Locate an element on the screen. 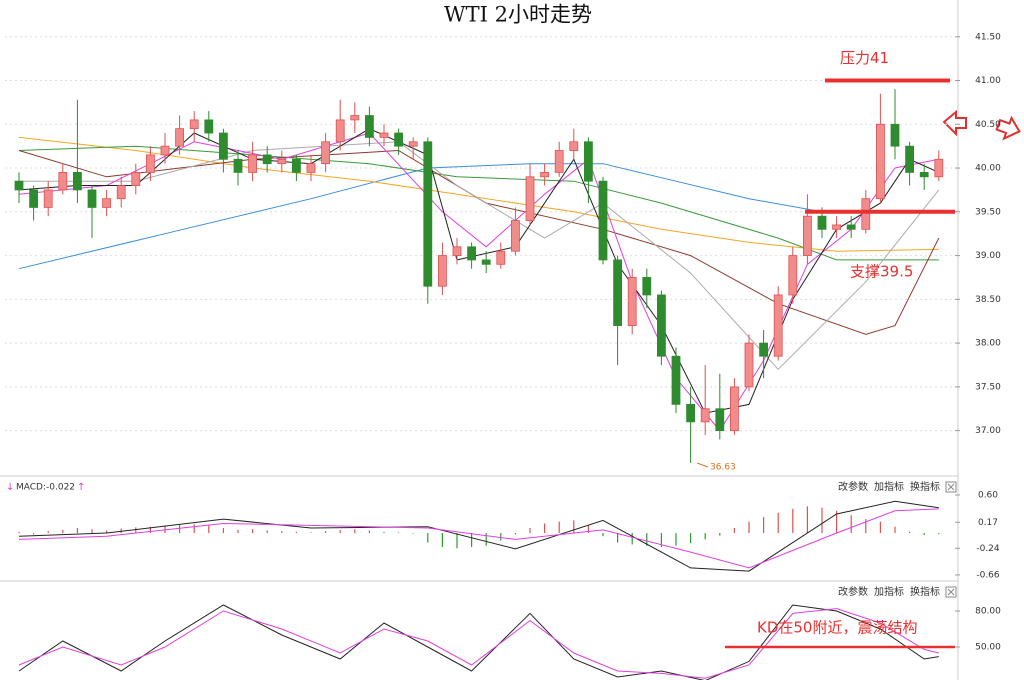  y-tick-label: 0.60 is located at coordinates (988, 495).